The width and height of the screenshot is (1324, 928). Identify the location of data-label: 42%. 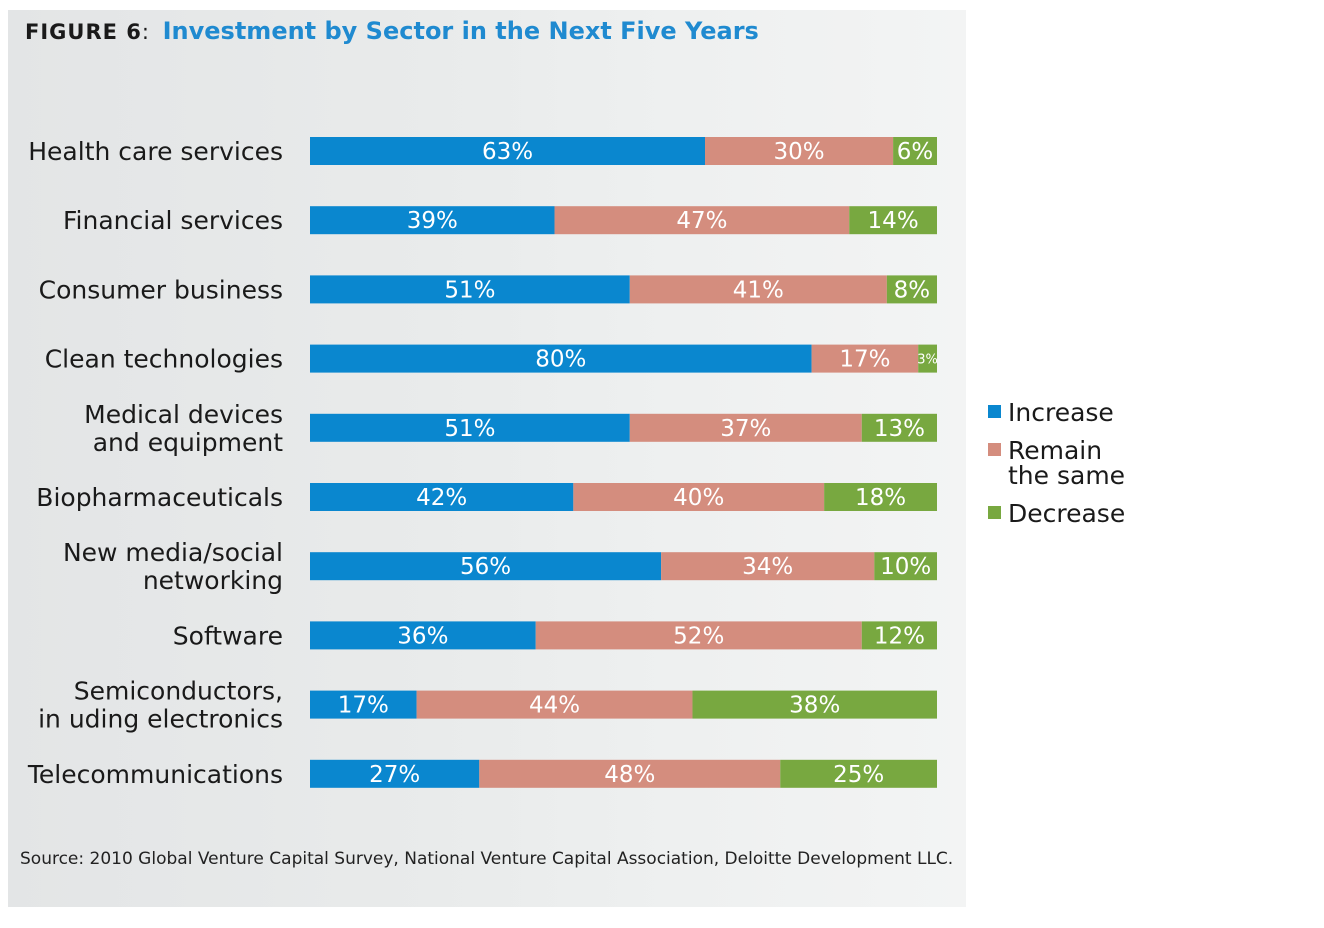
(441, 498).